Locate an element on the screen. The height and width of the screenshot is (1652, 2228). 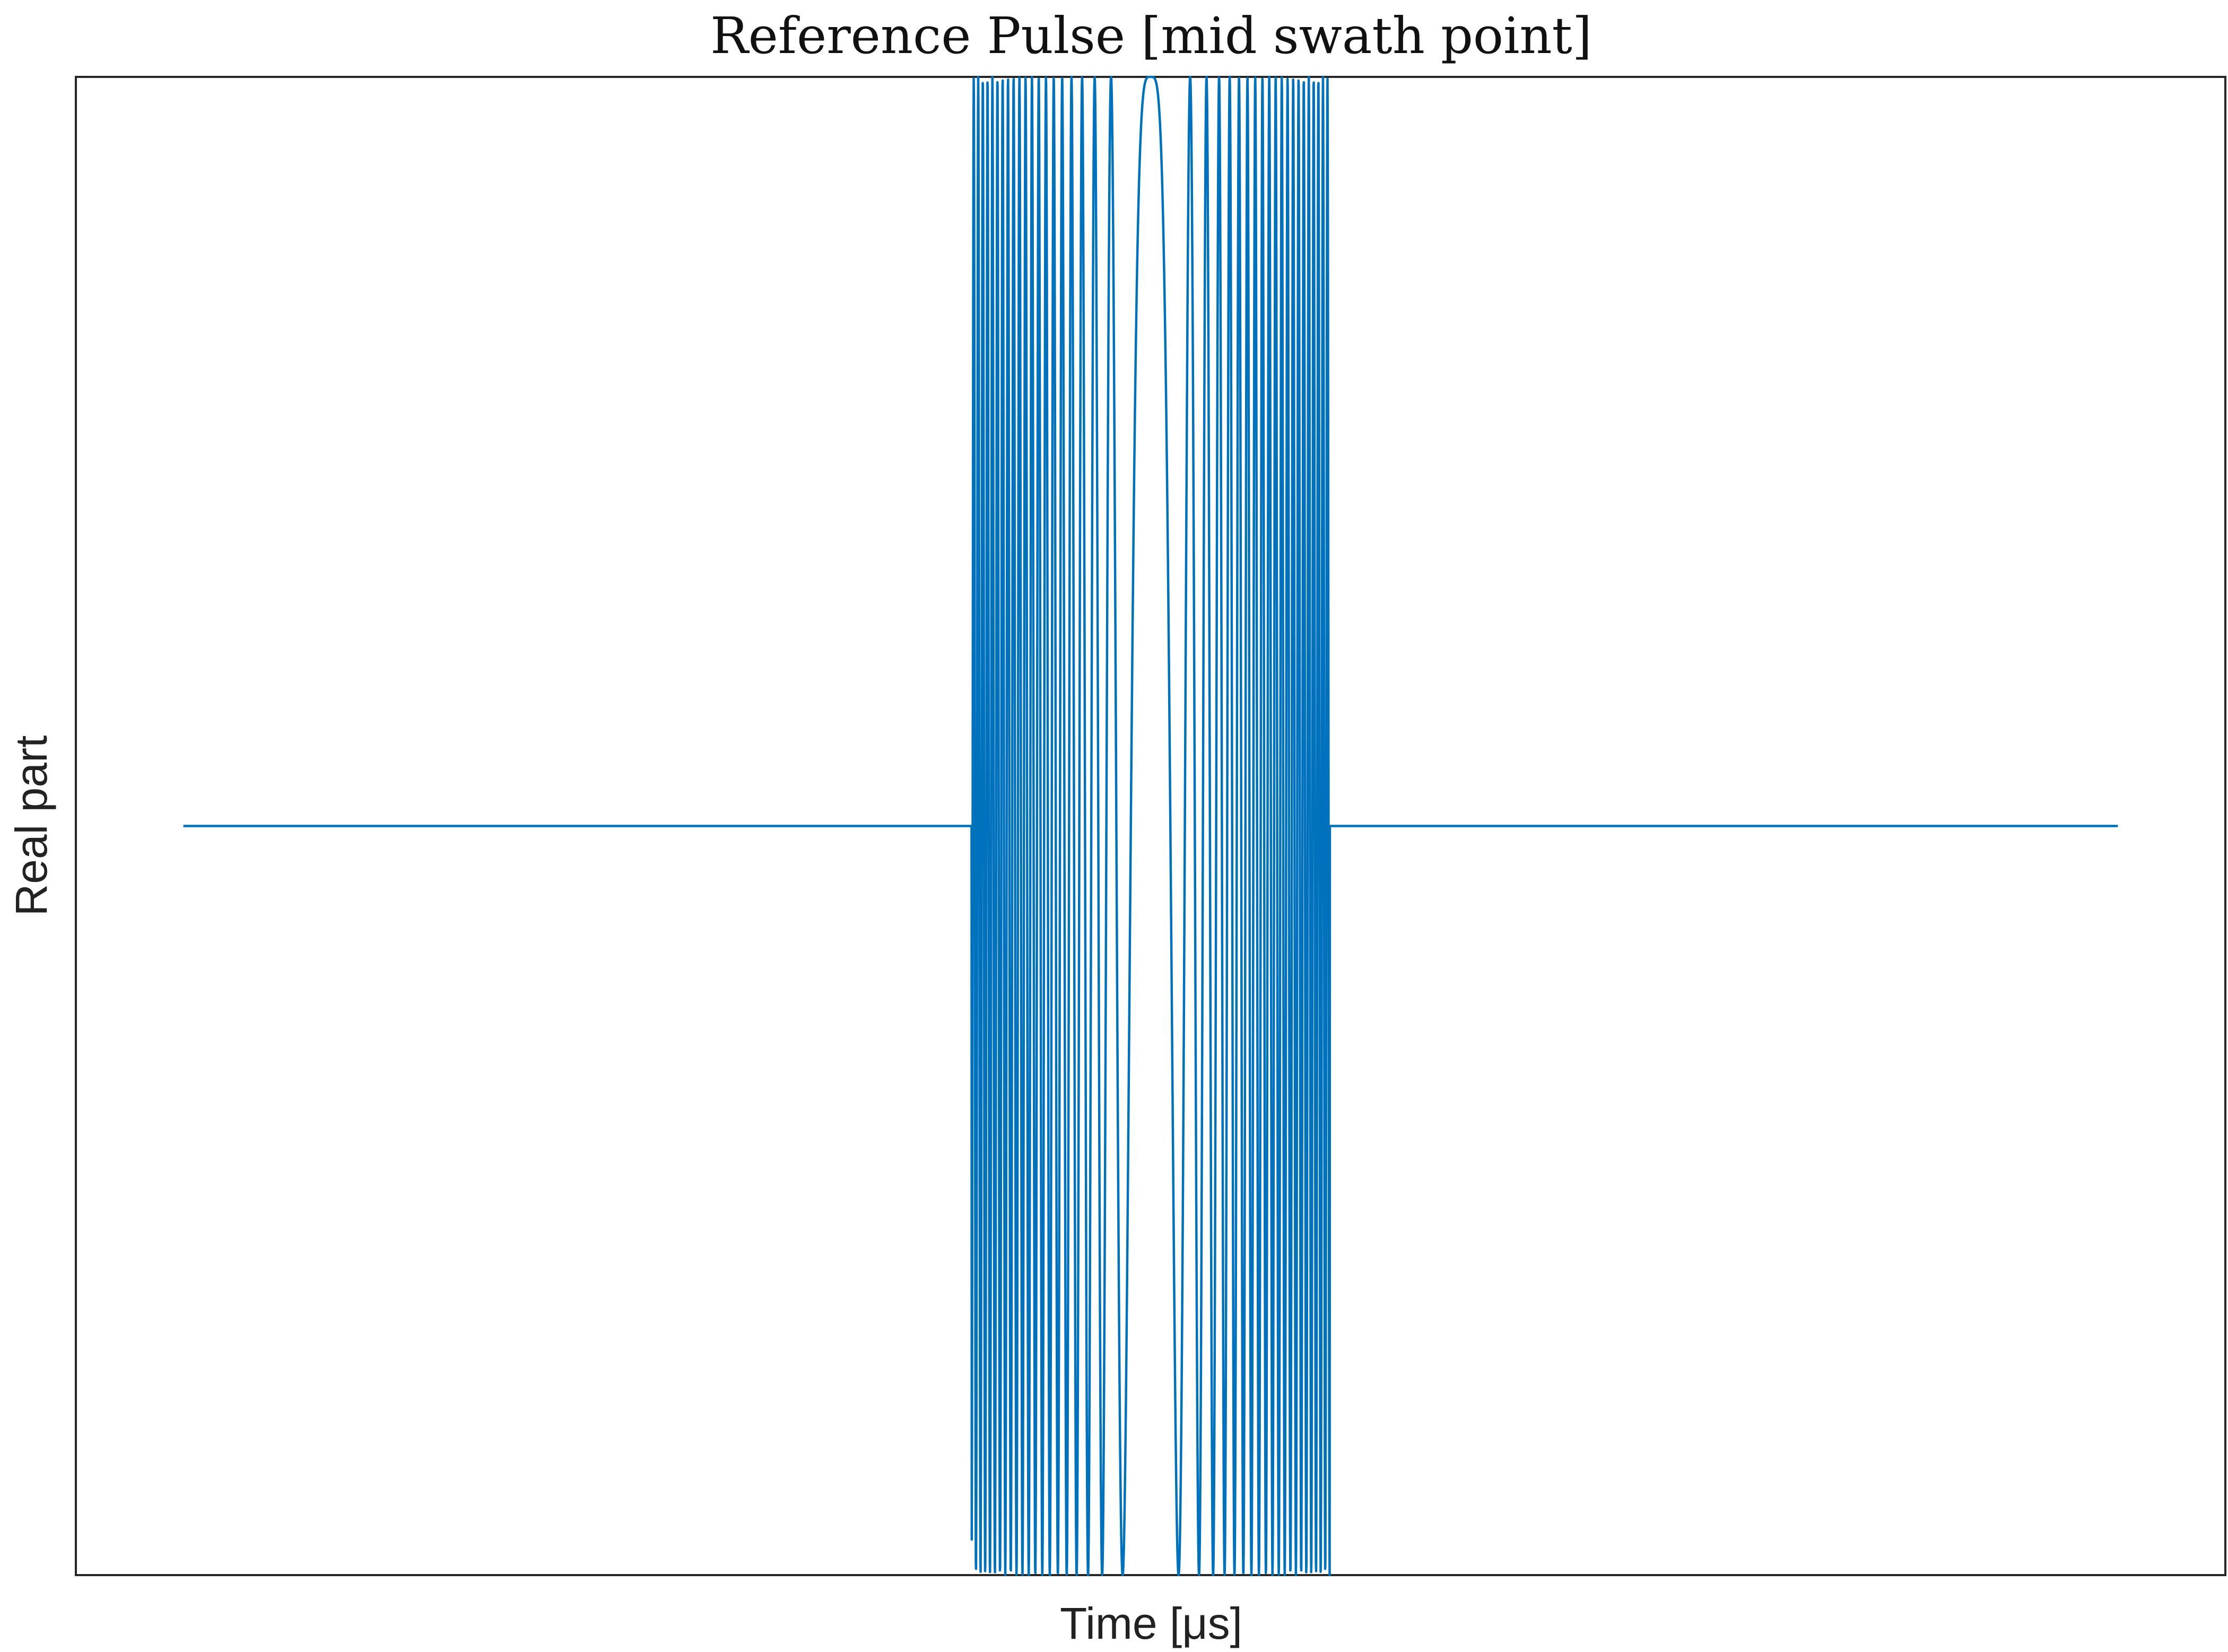
chart-title: Reference Pulse [mid swath point] is located at coordinates (1151, 36).